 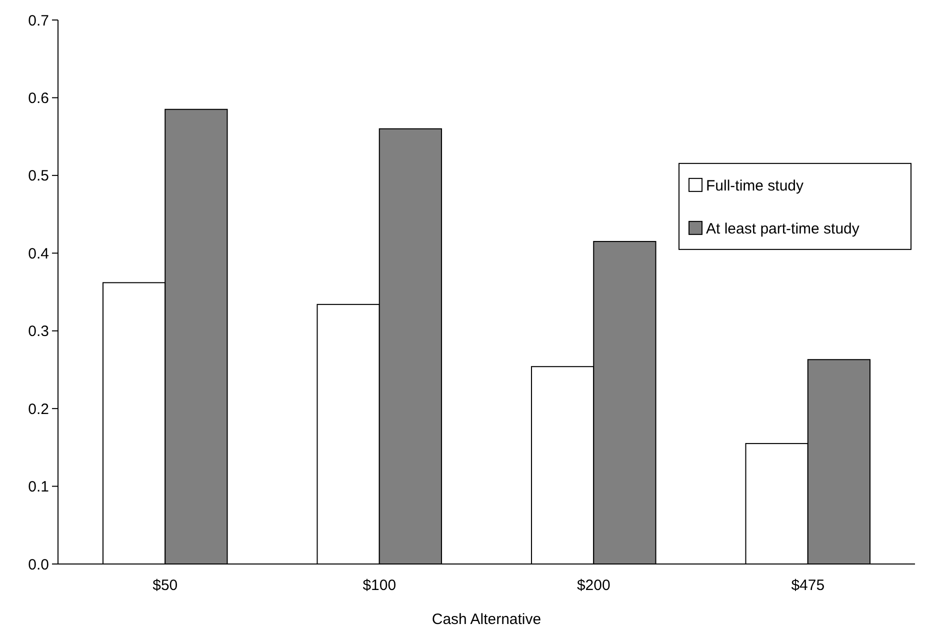 What do you see at coordinates (783, 229) in the screenshot?
I see `legend-label: At least part-time study` at bounding box center [783, 229].